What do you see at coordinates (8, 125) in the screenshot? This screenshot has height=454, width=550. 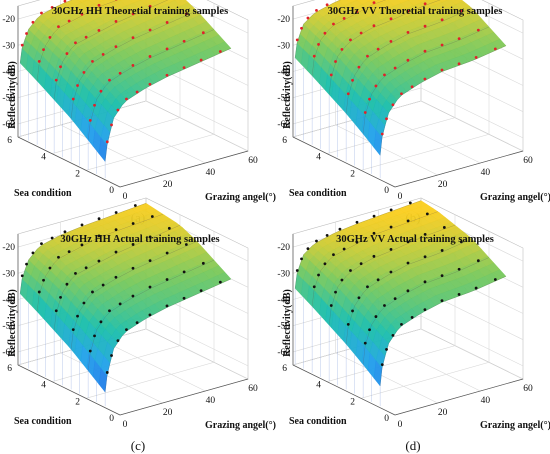 I see `z-tick-label: -60` at bounding box center [8, 125].